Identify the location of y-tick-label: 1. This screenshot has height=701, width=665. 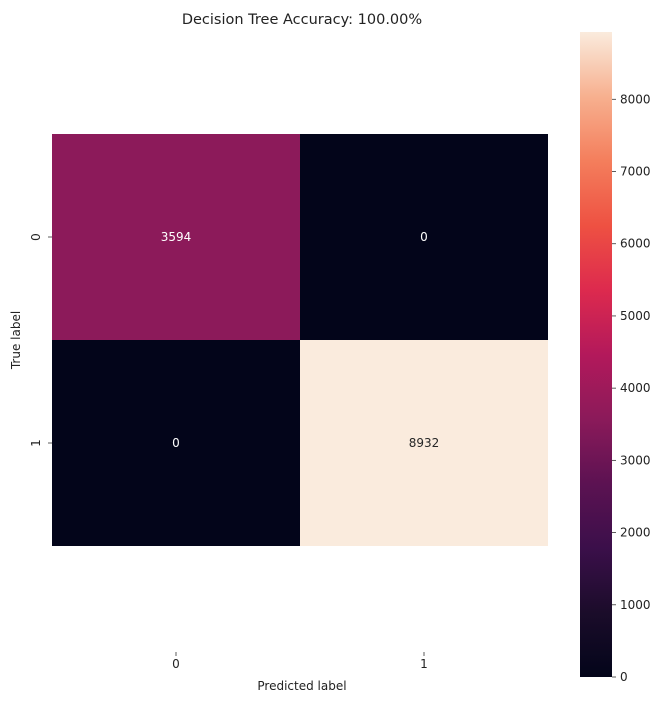
(36, 443).